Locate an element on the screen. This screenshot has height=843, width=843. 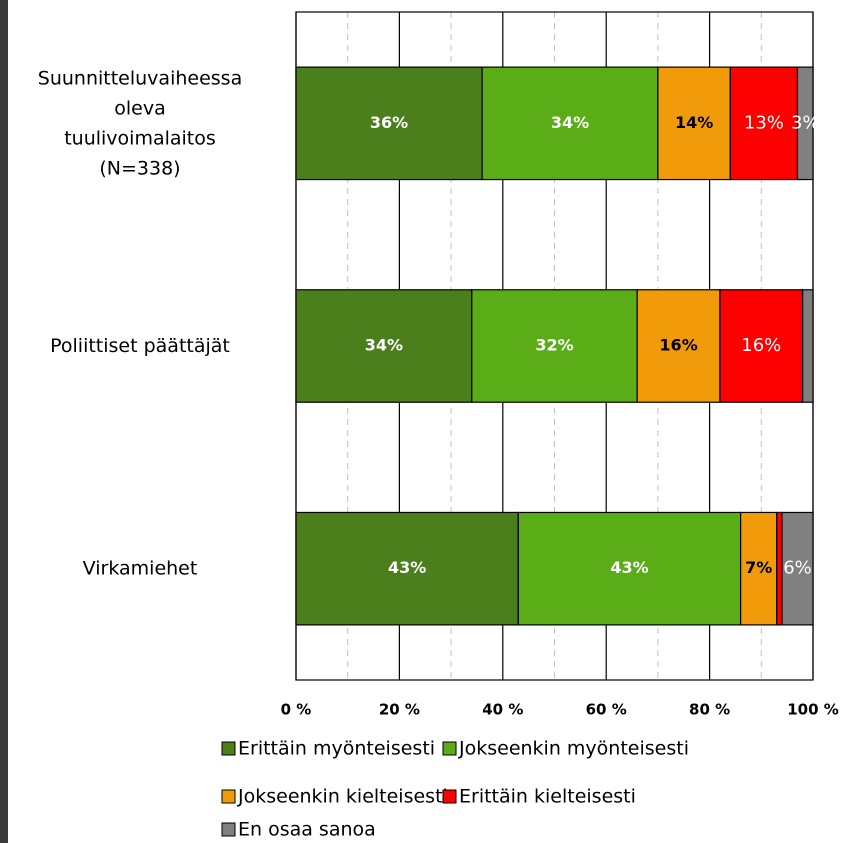
data-label: 36% is located at coordinates (389, 122).